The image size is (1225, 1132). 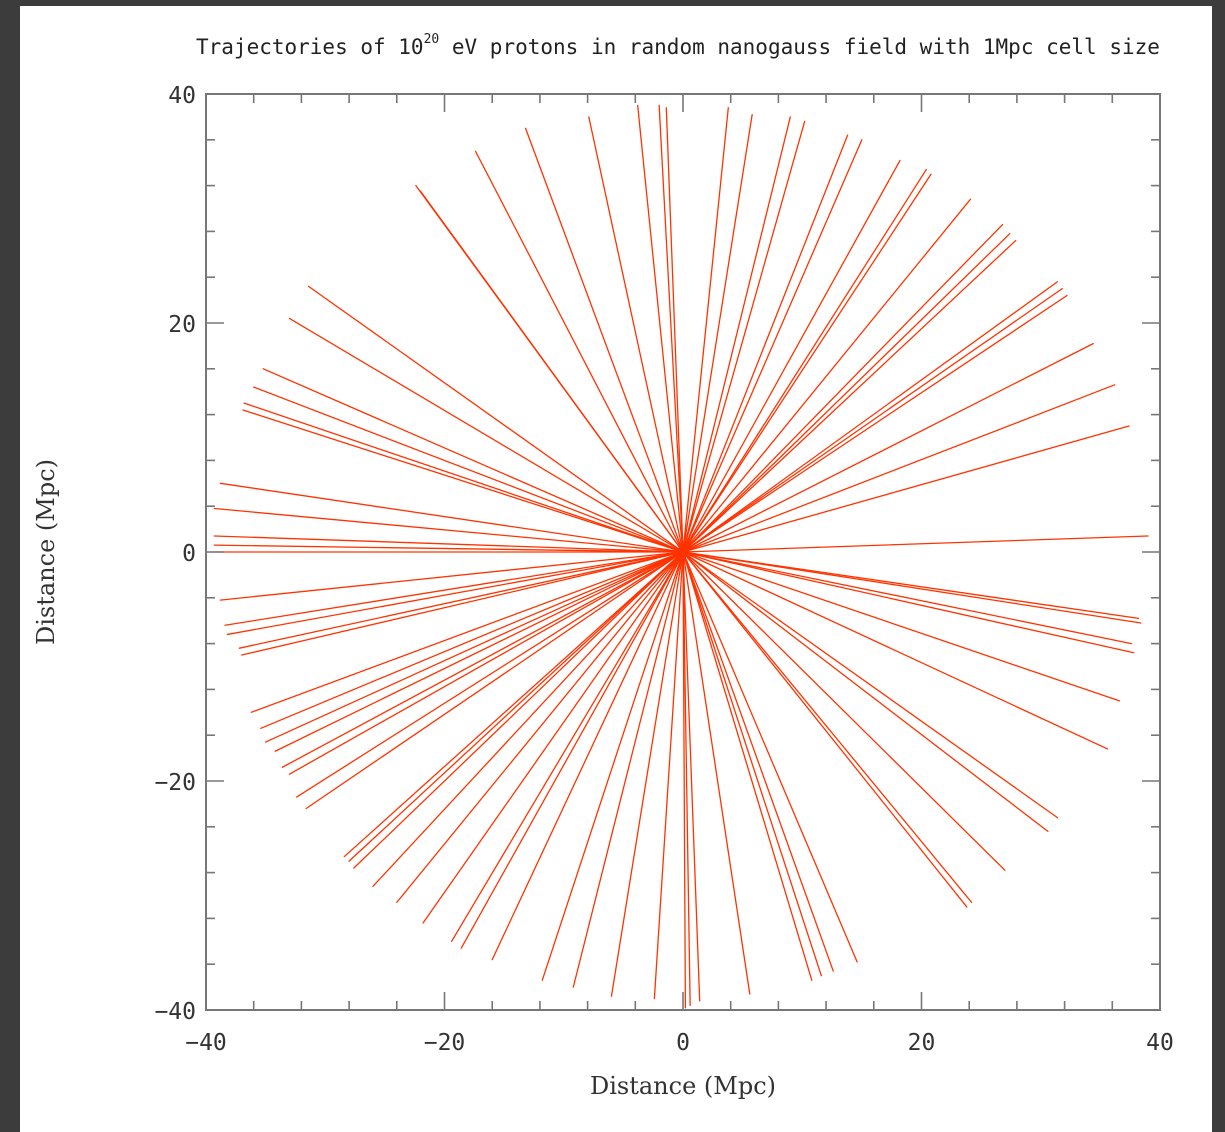 What do you see at coordinates (1160, 1043) in the screenshot?
I see `x-tick-label: 40` at bounding box center [1160, 1043].